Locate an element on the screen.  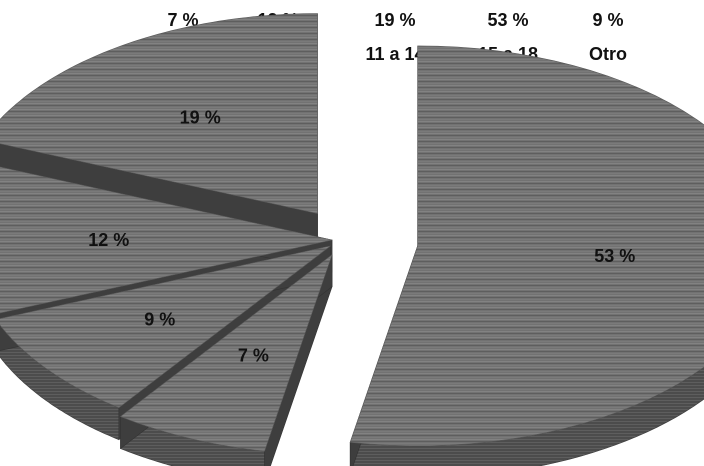
slice-1-a-5: 7 % is located at coordinates (226, 359).